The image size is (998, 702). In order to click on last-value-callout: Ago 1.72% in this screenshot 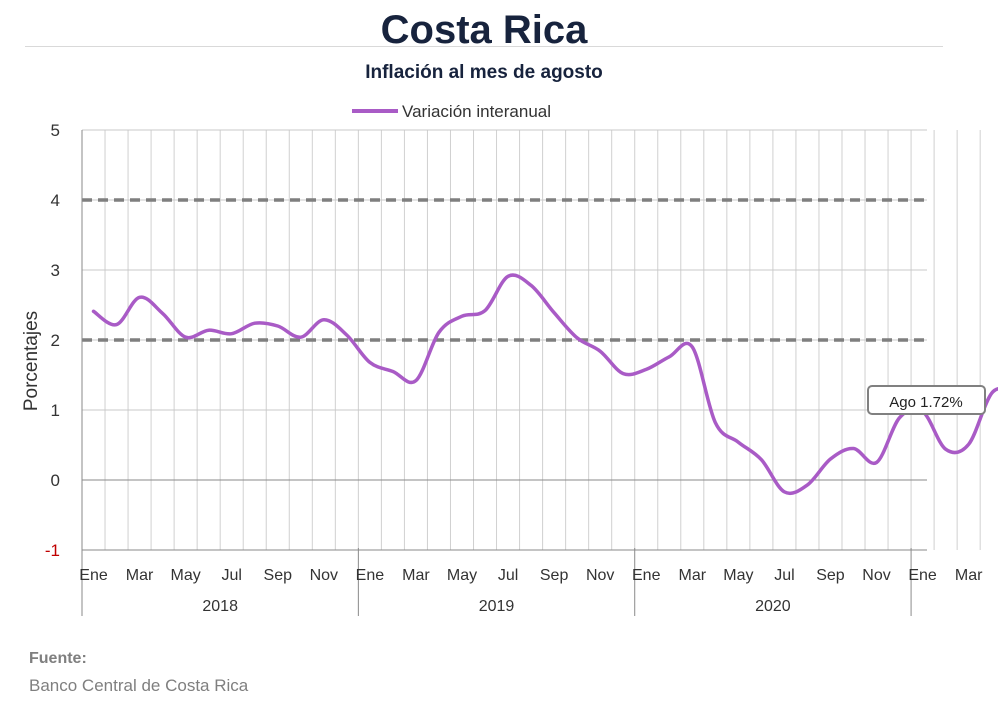, I will do `click(926, 400)`.